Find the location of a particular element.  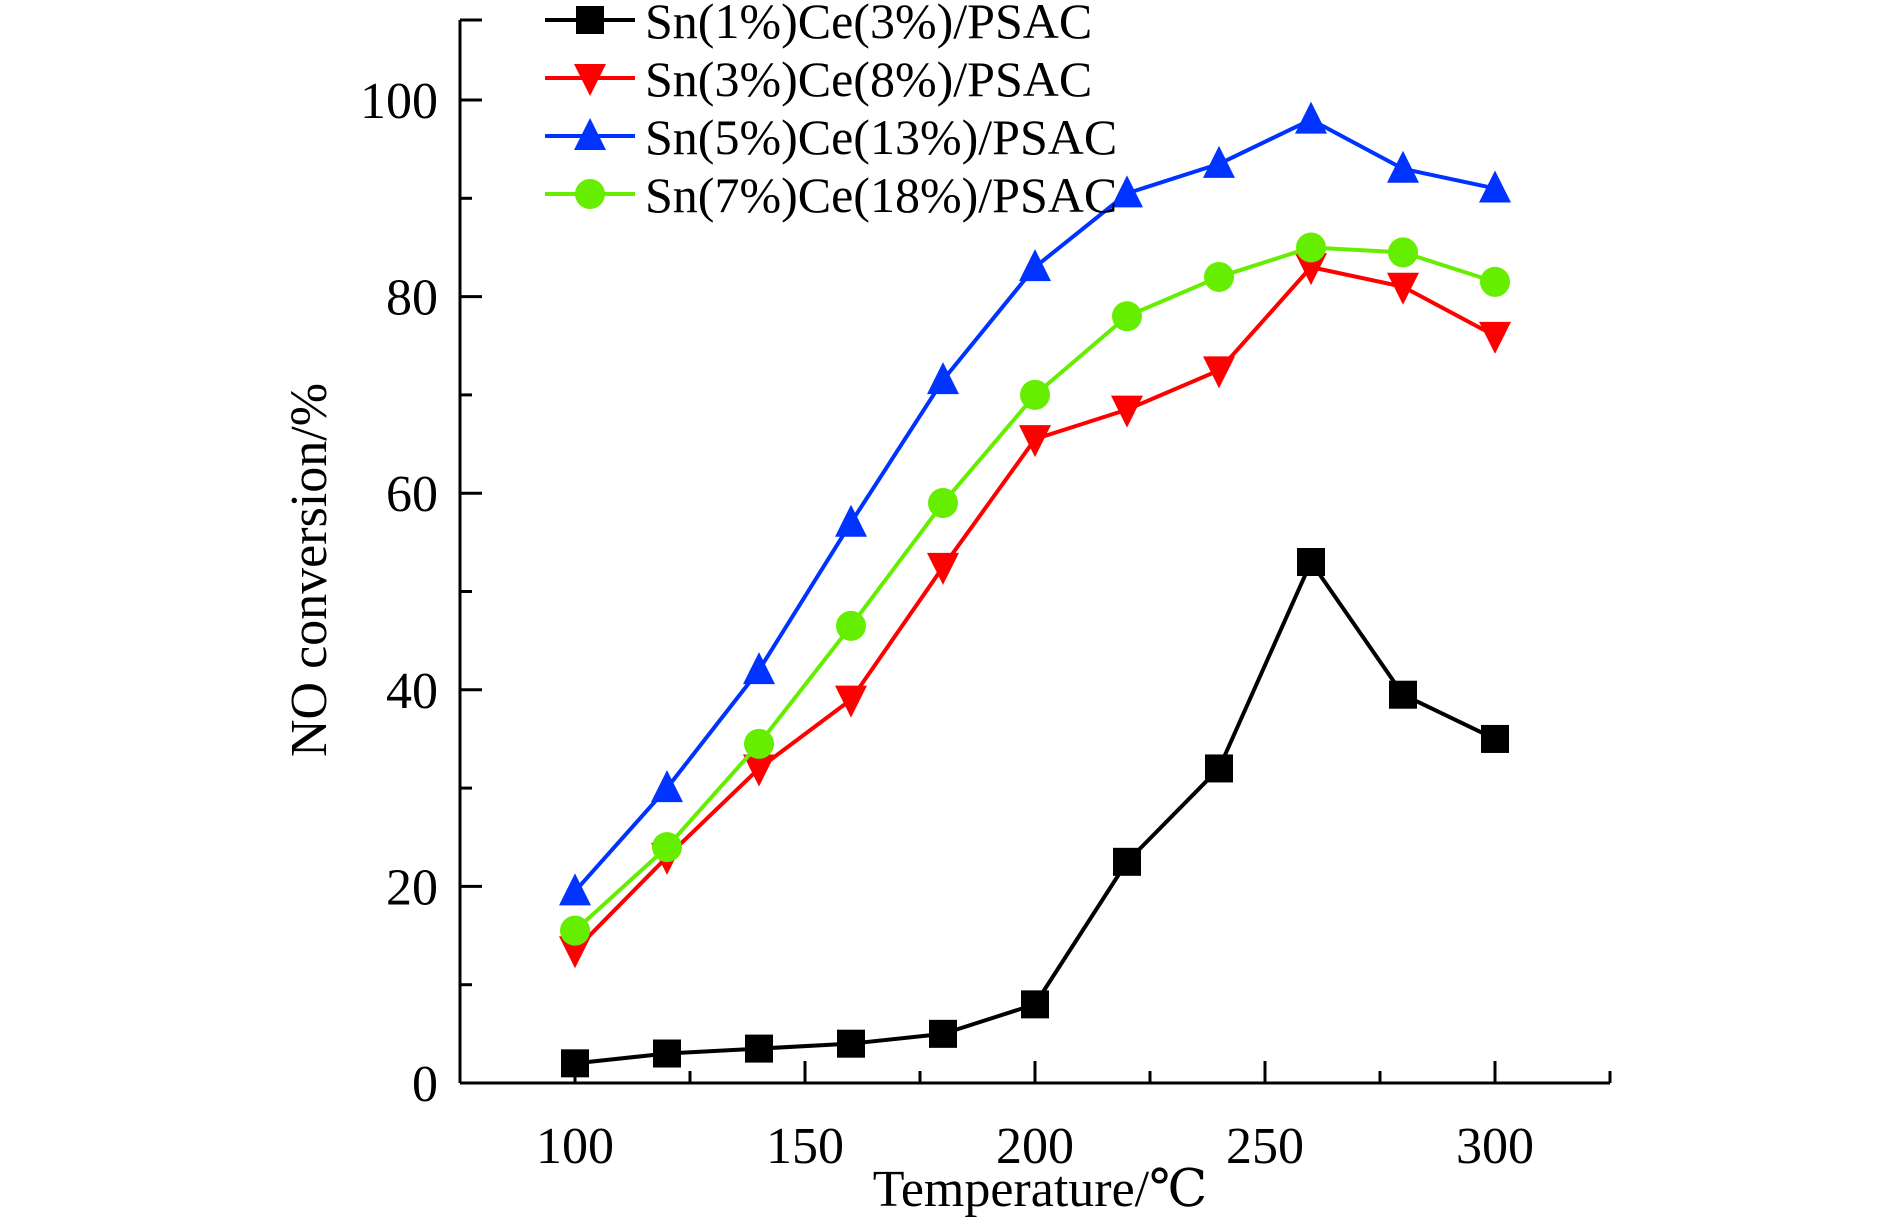

y-tick-label: 40 is located at coordinates (412, 691).